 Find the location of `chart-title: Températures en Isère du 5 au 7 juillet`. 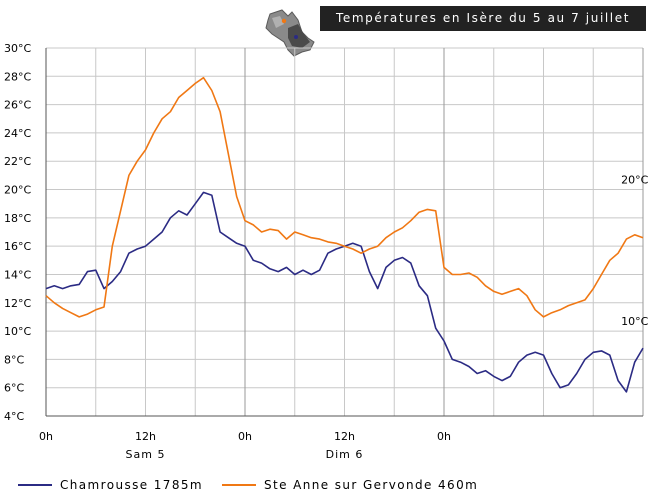

chart-title: Températures en Isère du 5 au 7 juillet is located at coordinates (483, 18).